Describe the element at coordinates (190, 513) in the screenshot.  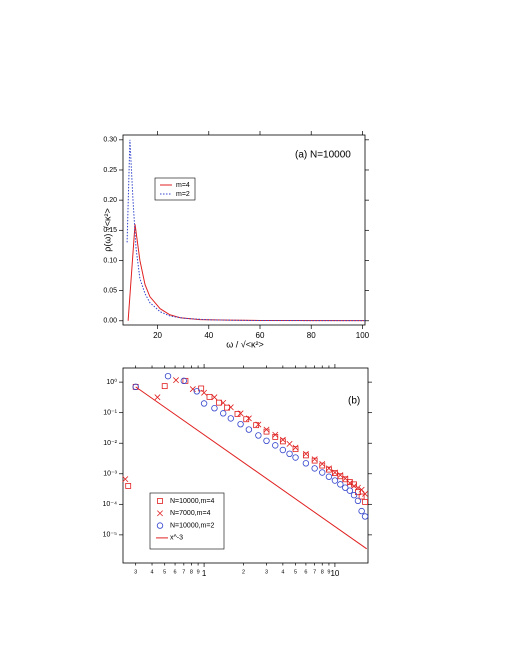
I see `legend-label: N=7000,m=4` at that location.